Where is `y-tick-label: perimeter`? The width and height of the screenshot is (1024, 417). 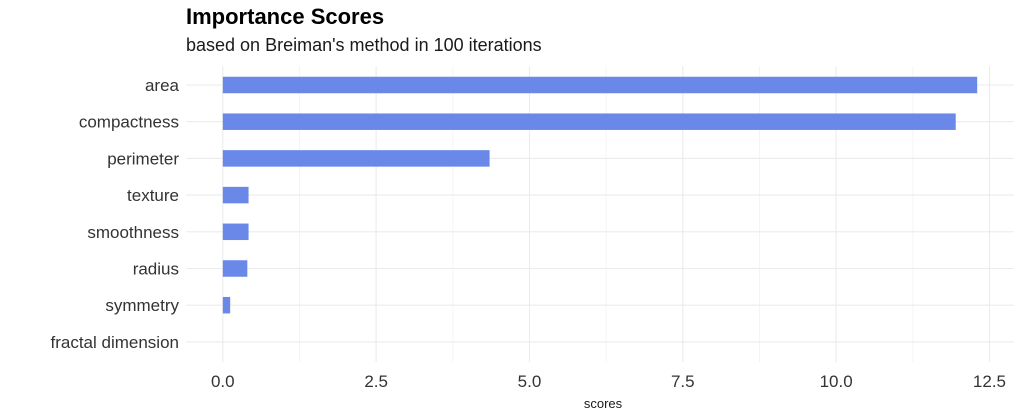
y-tick-label: perimeter is located at coordinates (143, 158).